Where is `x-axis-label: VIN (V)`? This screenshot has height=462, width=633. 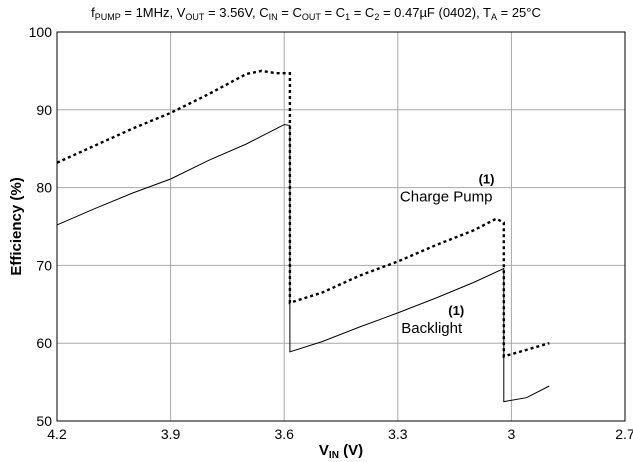 x-axis-label: VIN (V) is located at coordinates (341, 451).